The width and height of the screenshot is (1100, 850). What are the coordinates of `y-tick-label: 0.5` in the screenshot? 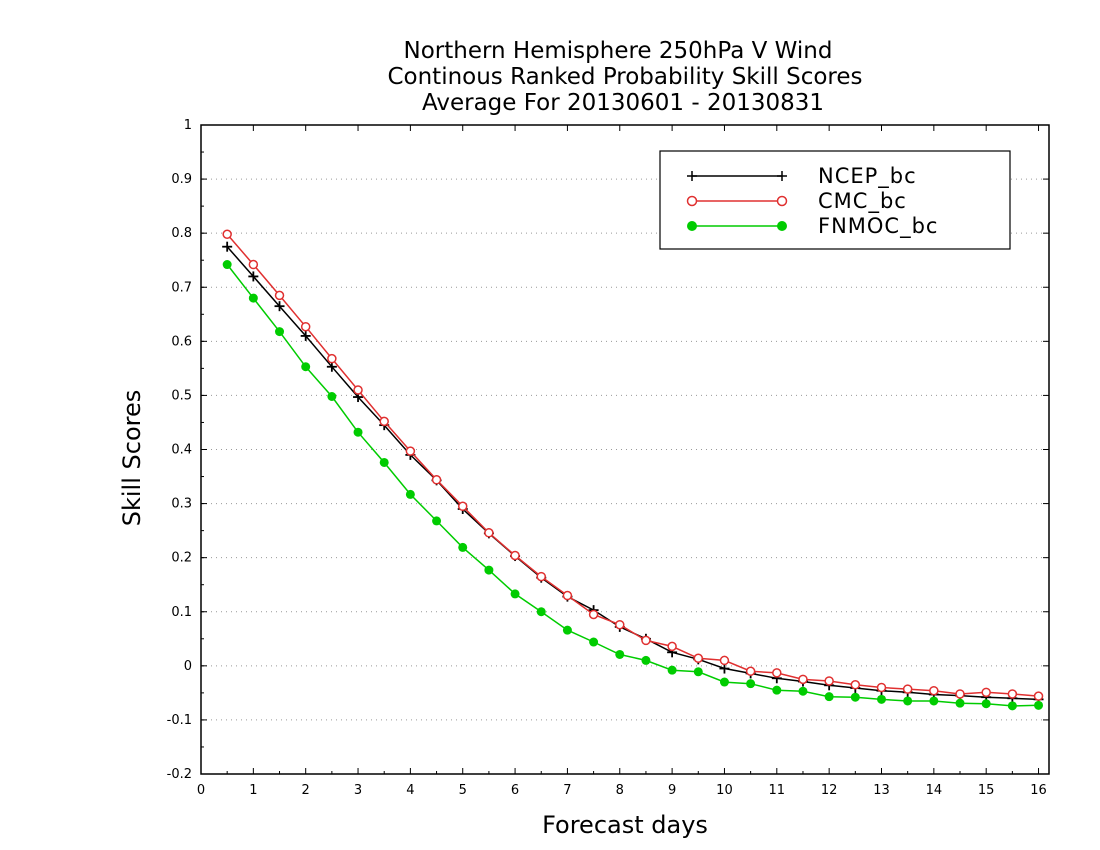 It's located at (181, 395).